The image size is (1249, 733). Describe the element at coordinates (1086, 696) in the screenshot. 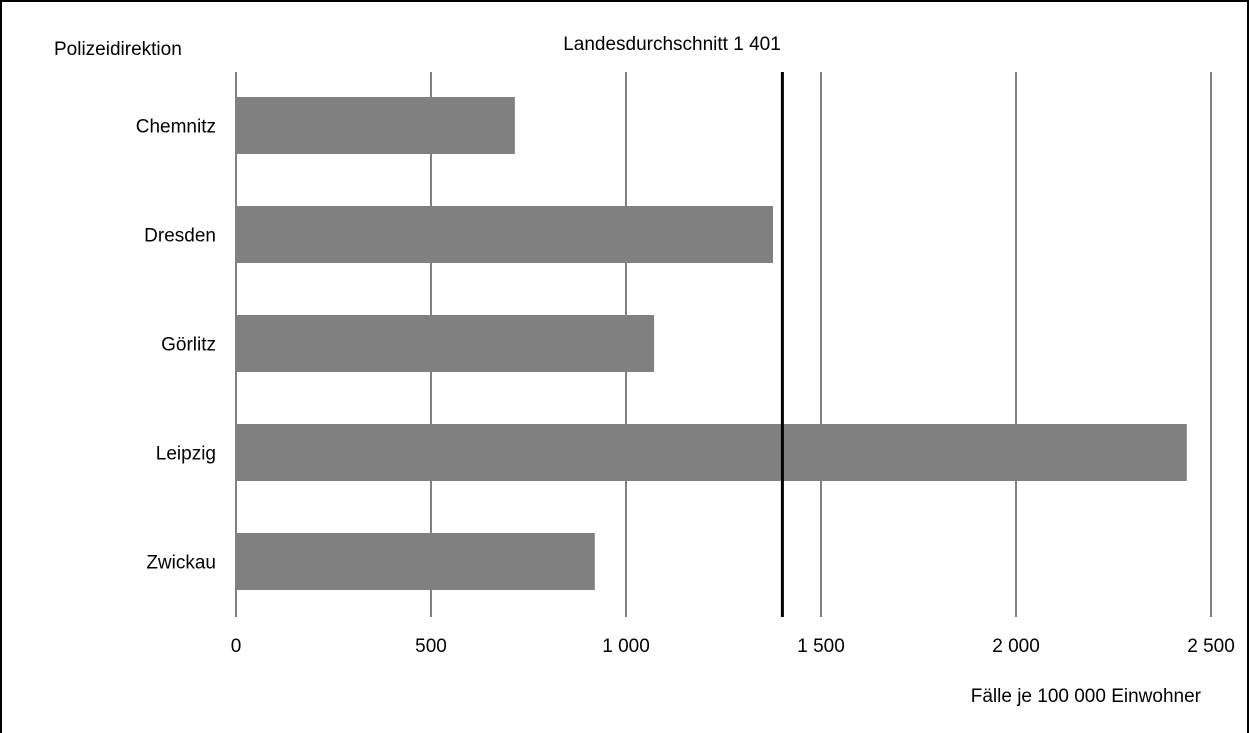

I see `x-axis-title: Fälle je 100 000 Einwohner` at that location.